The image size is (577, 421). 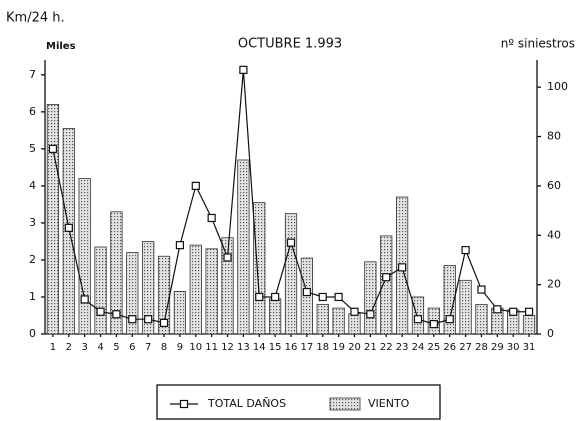 I want to click on x-tick-label: 21, so click(x=370, y=347).